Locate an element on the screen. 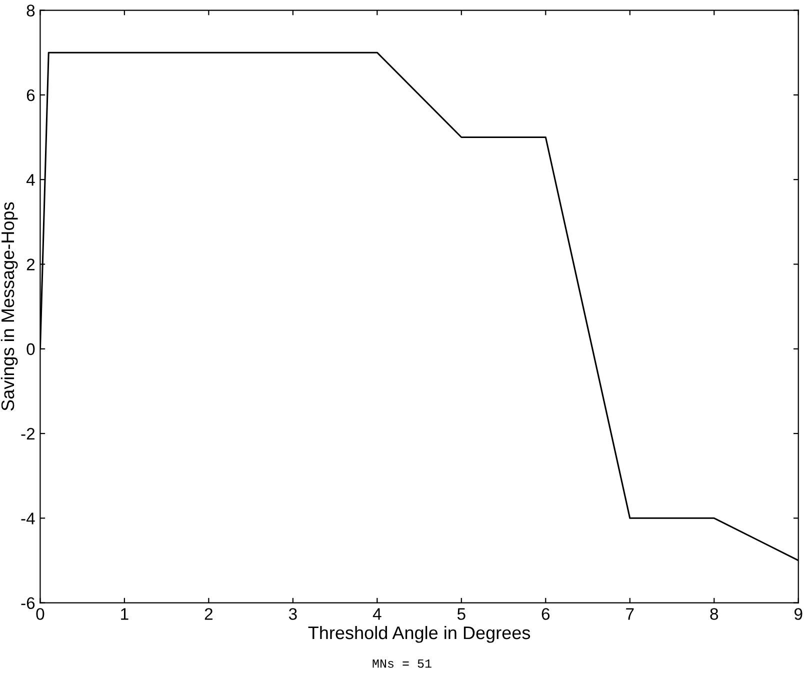 The width and height of the screenshot is (804, 685). x-tick-label: 3 is located at coordinates (292, 614).